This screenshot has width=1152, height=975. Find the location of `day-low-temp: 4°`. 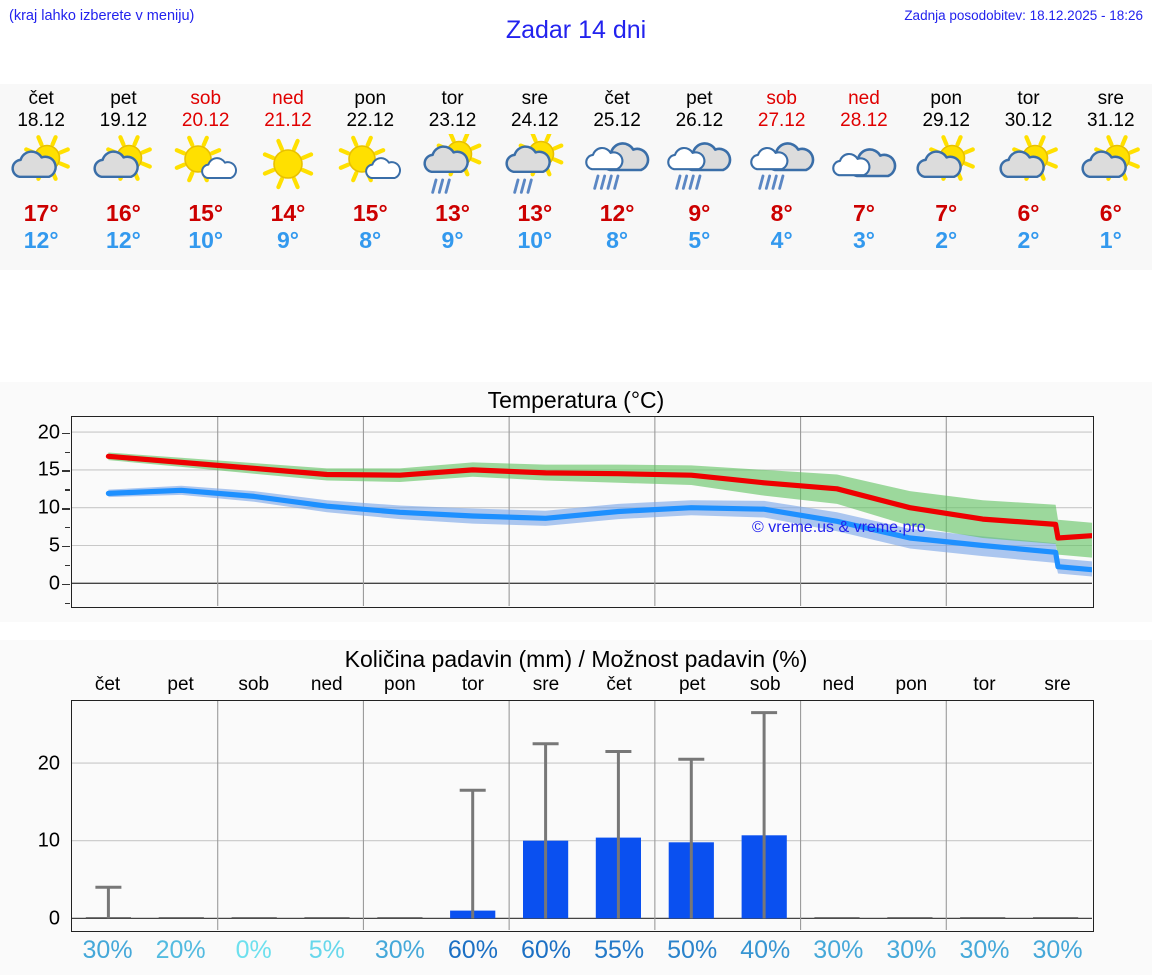

day-low-temp: 4° is located at coordinates (781, 240).